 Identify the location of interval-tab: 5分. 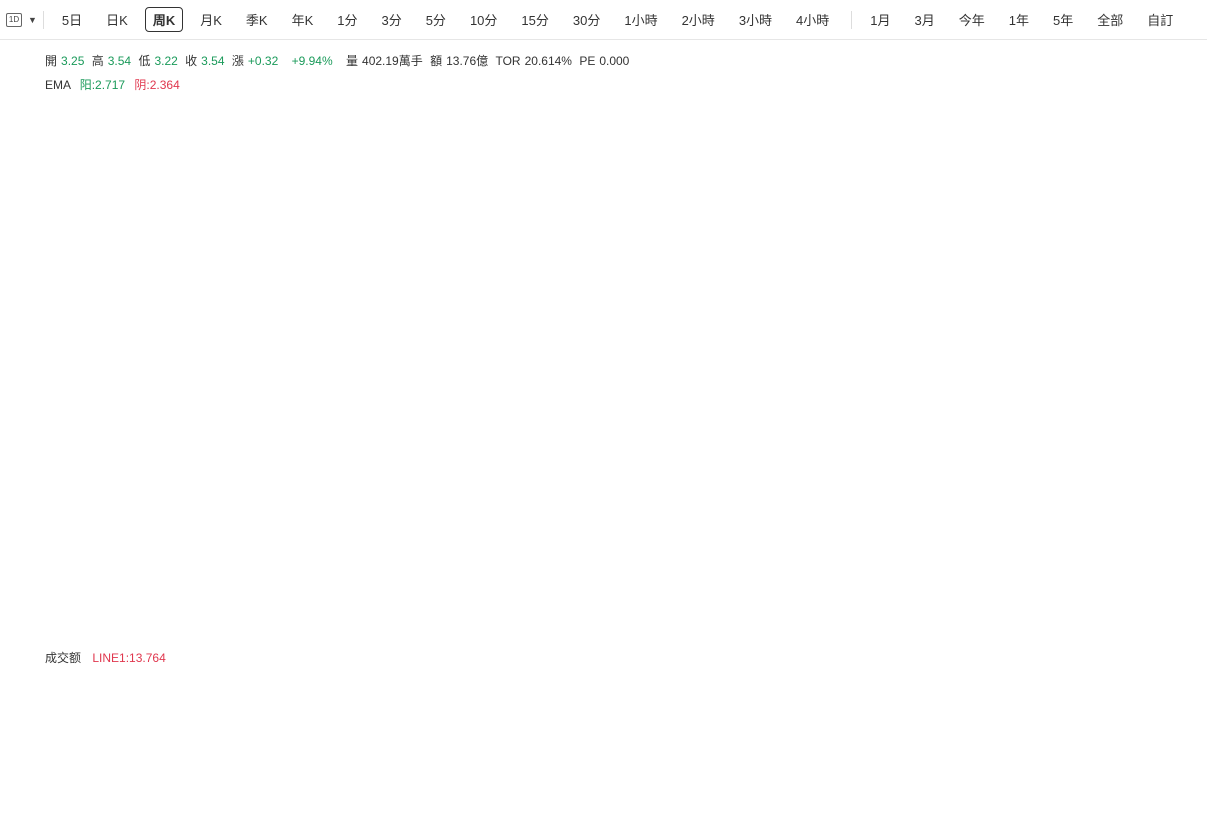
(435, 20).